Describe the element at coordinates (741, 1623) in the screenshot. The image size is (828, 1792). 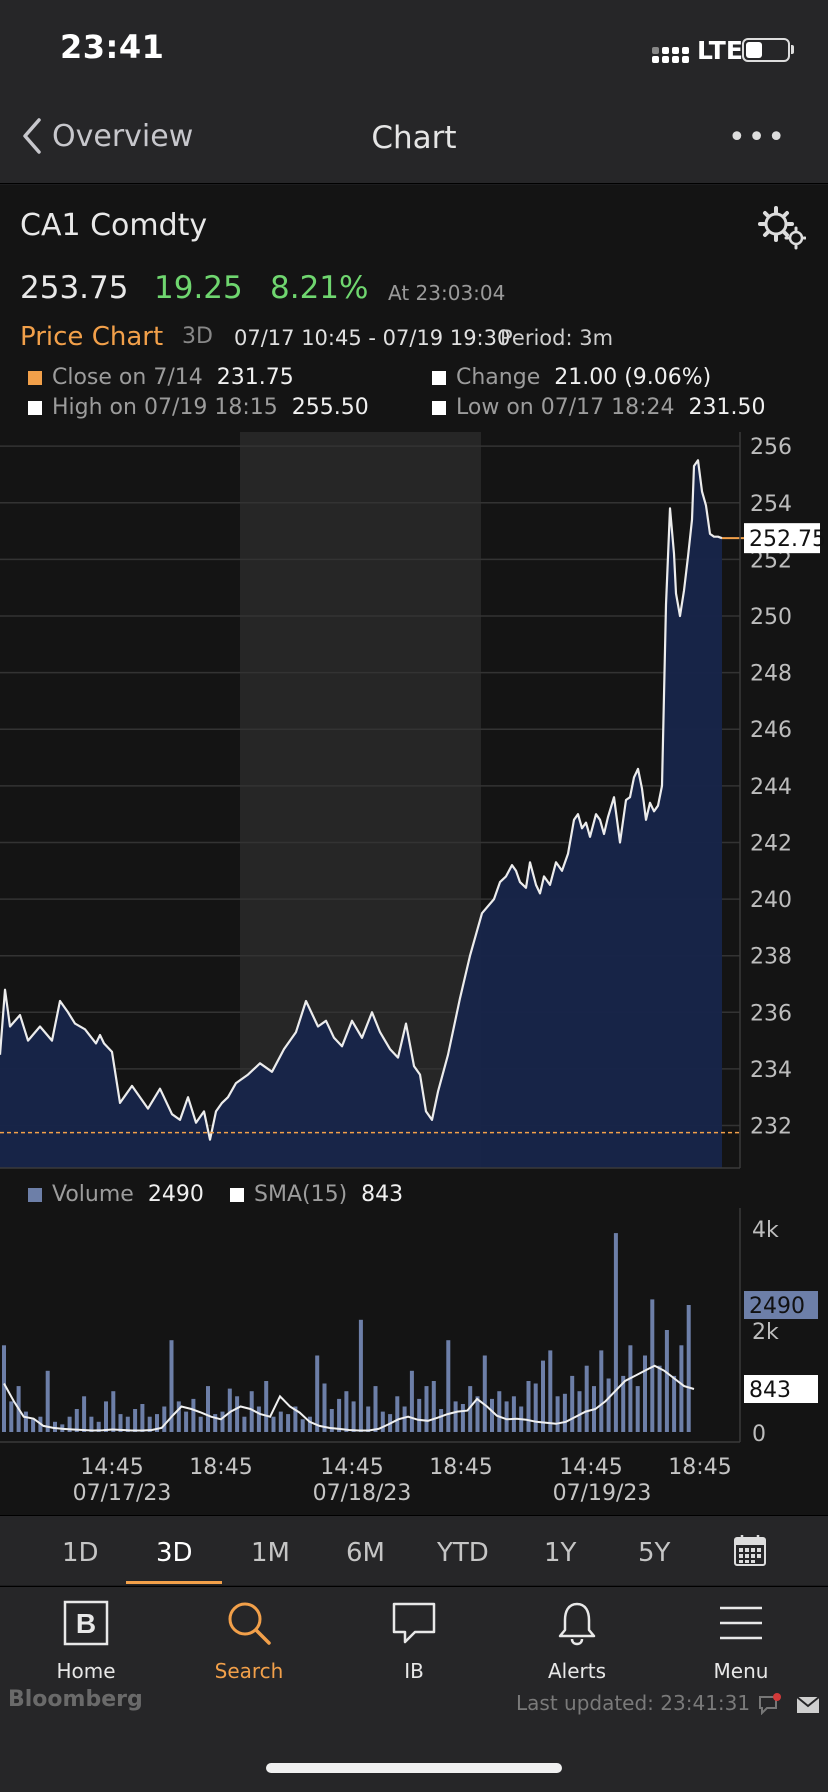
I see `hamburger-menu-icon` at that location.